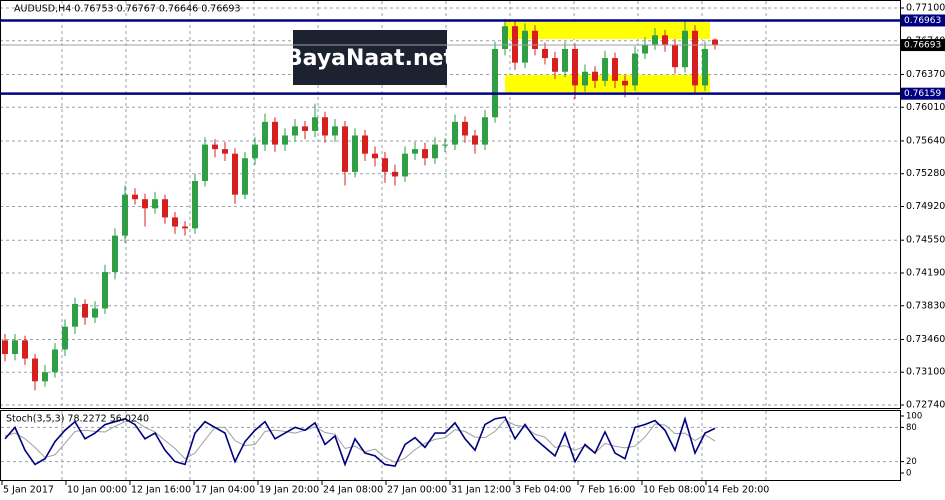 This screenshot has height=500, width=945. I want to click on x-tick-label: 7 Feb 16:00, so click(607, 490).